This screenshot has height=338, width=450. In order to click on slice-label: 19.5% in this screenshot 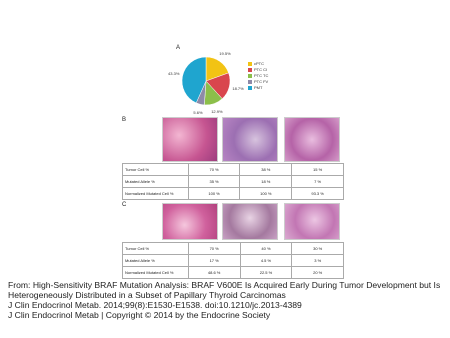, I will do `click(225, 53)`.